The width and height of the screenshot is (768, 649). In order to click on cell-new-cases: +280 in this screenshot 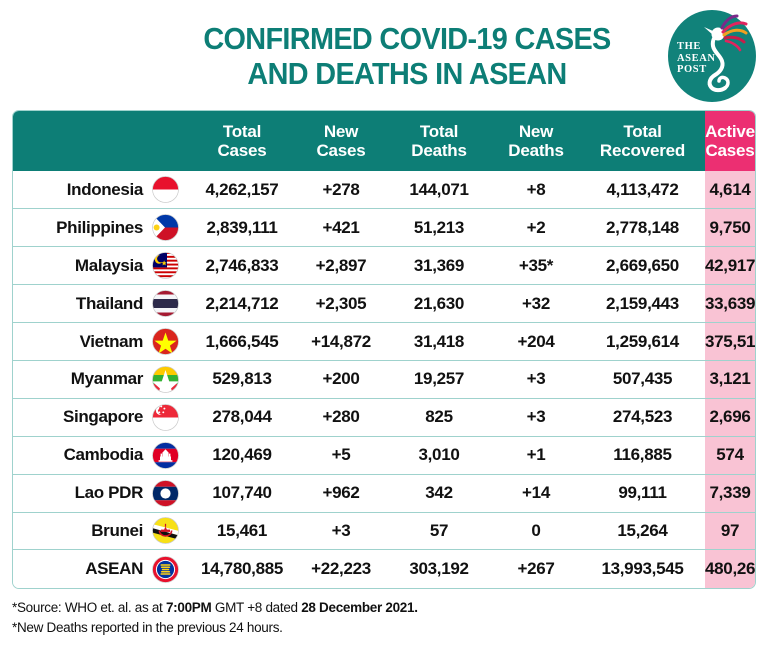, I will do `click(341, 417)`.